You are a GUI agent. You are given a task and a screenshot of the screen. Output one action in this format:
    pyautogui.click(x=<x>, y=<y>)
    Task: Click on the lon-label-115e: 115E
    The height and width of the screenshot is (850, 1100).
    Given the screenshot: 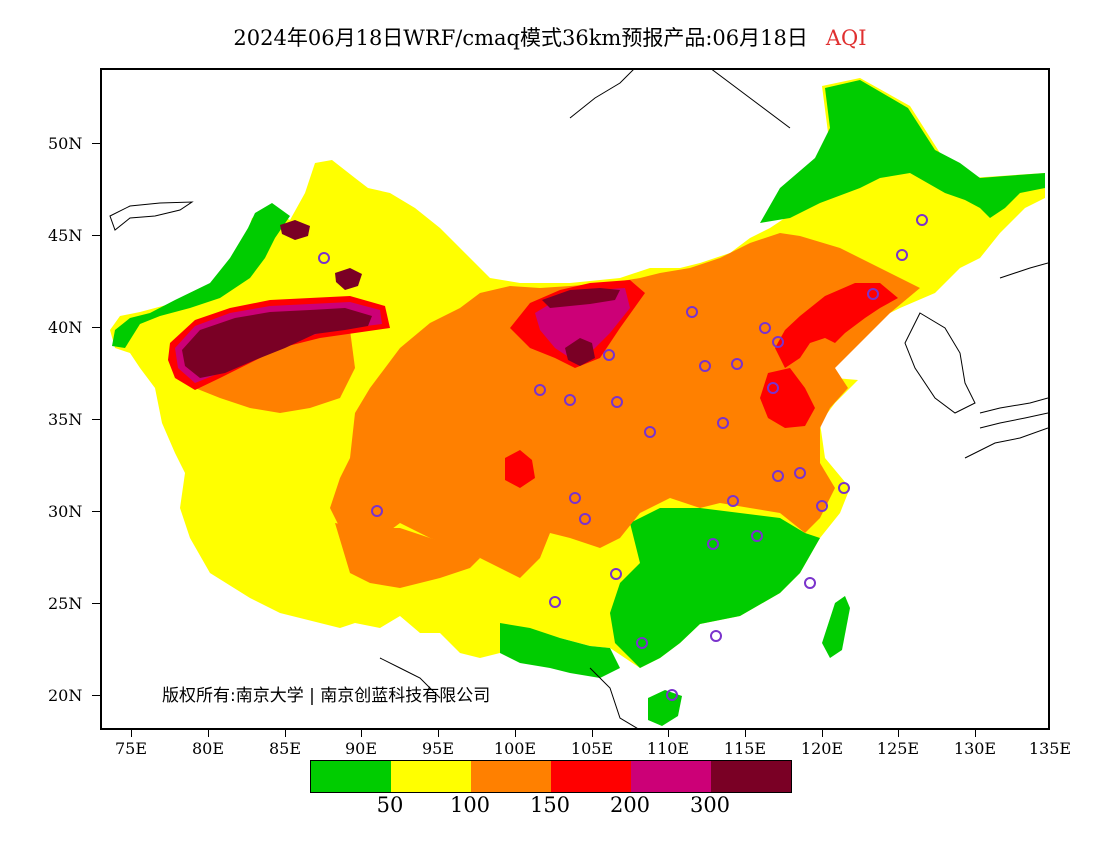 What is the action you would take?
    pyautogui.click(x=745, y=748)
    